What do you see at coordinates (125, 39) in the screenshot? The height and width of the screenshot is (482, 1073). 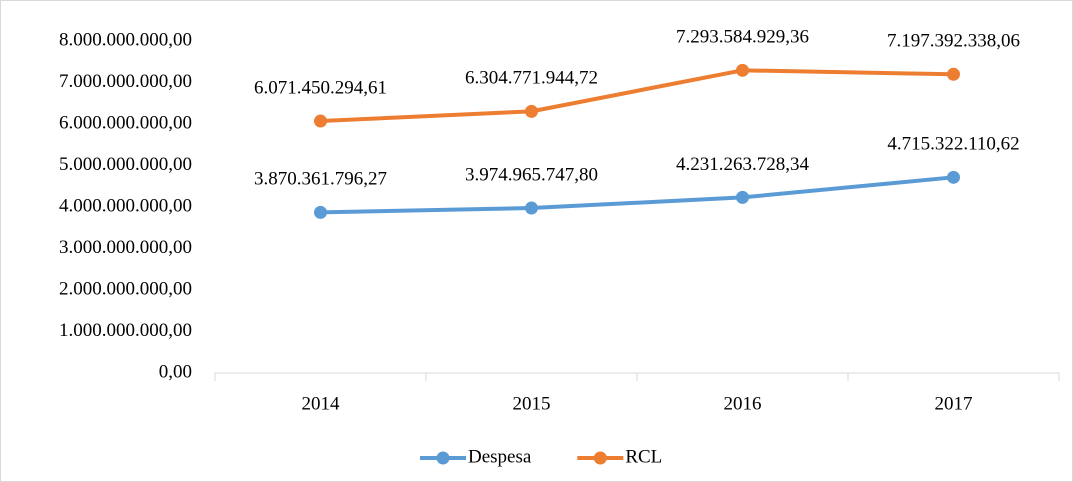 I see `y-tick-label: 8.000.000.000,00` at bounding box center [125, 39].